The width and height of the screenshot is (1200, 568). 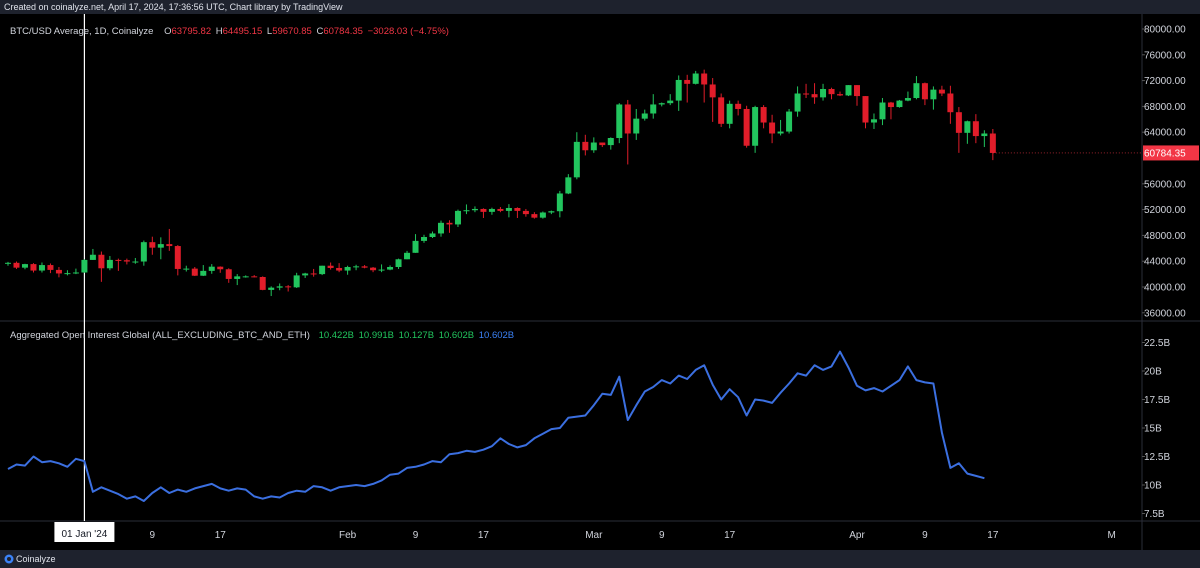 I want to click on price-axis-label: 72000.00, so click(x=1165, y=81).